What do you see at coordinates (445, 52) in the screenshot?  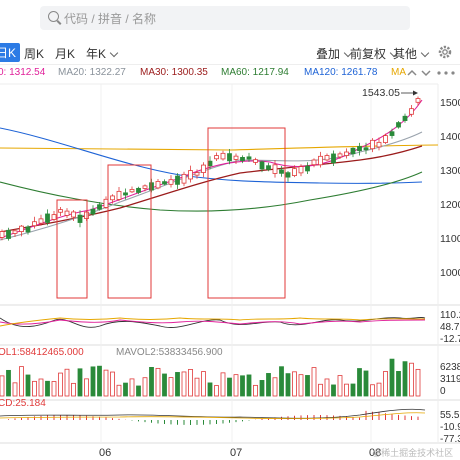 I see `settings-gear-icon` at bounding box center [445, 52].